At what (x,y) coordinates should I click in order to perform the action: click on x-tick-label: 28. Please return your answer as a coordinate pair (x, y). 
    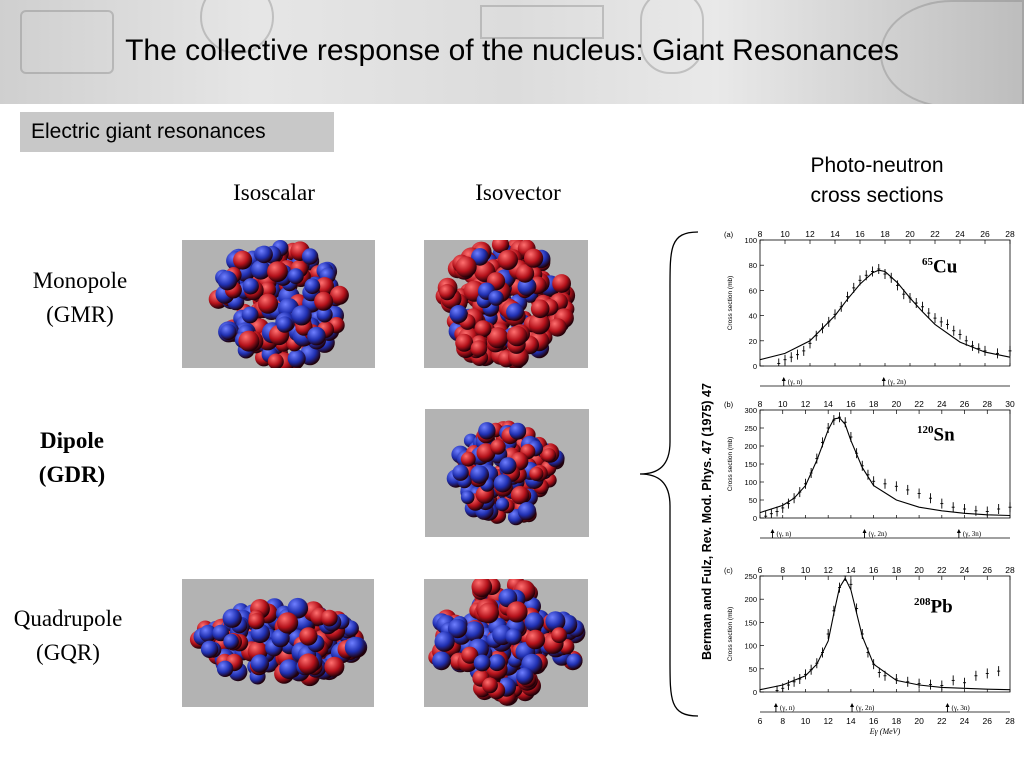
    Looking at the image, I should click on (1010, 721).